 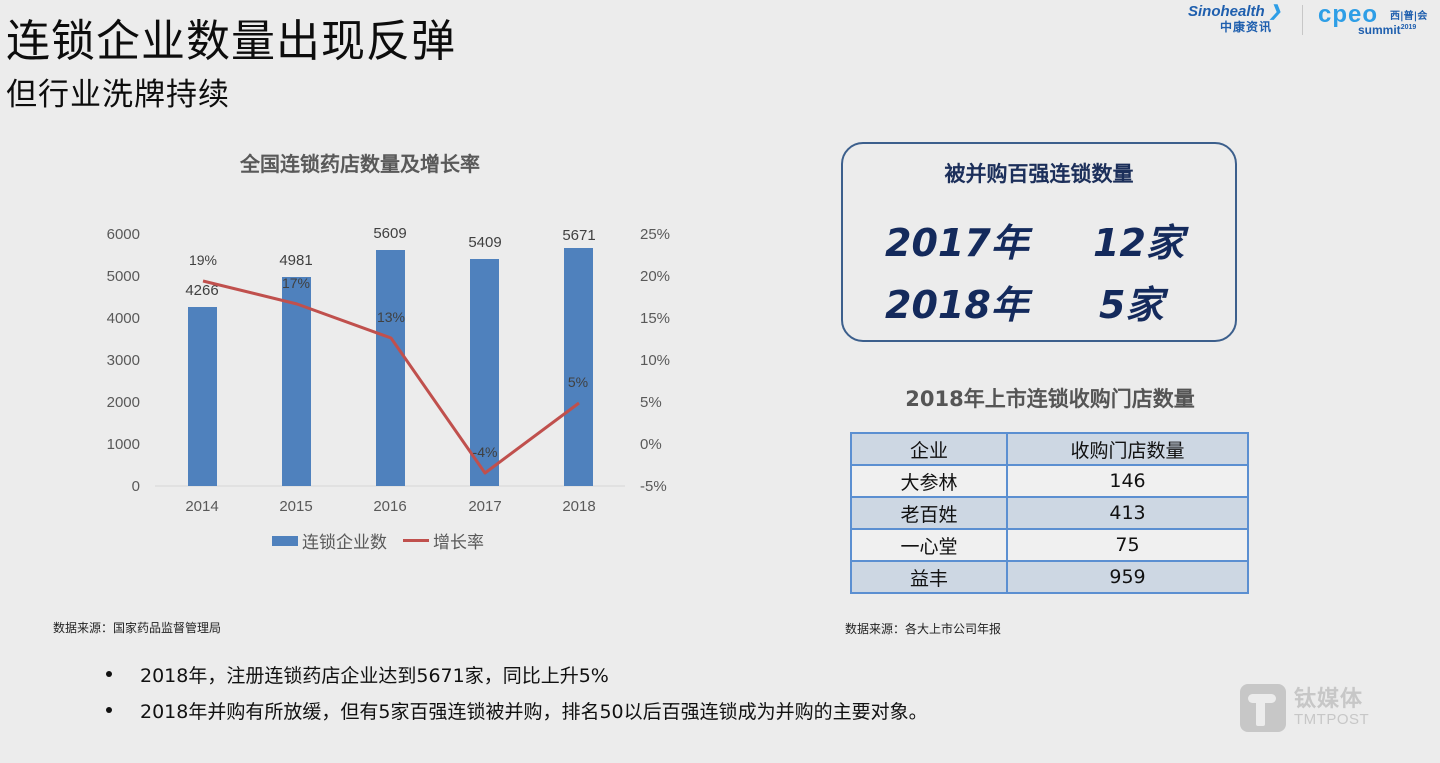 I want to click on tmtpost-t-icon, so click(x=1263, y=708).